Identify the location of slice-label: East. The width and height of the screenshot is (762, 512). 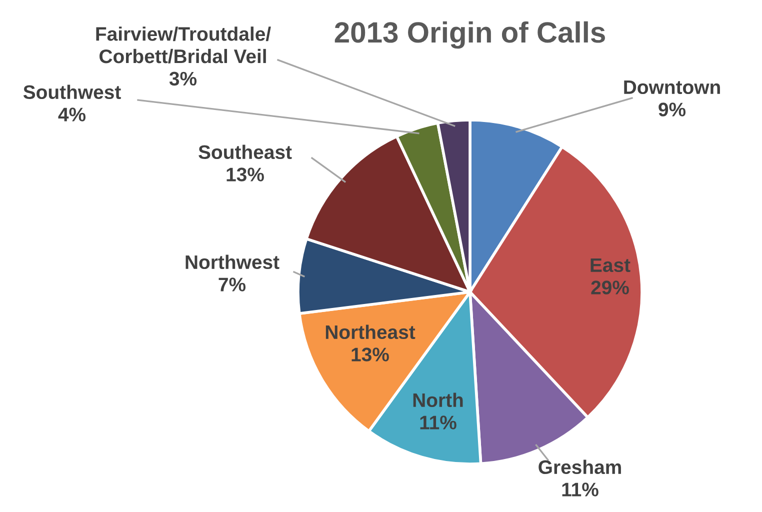
(610, 265).